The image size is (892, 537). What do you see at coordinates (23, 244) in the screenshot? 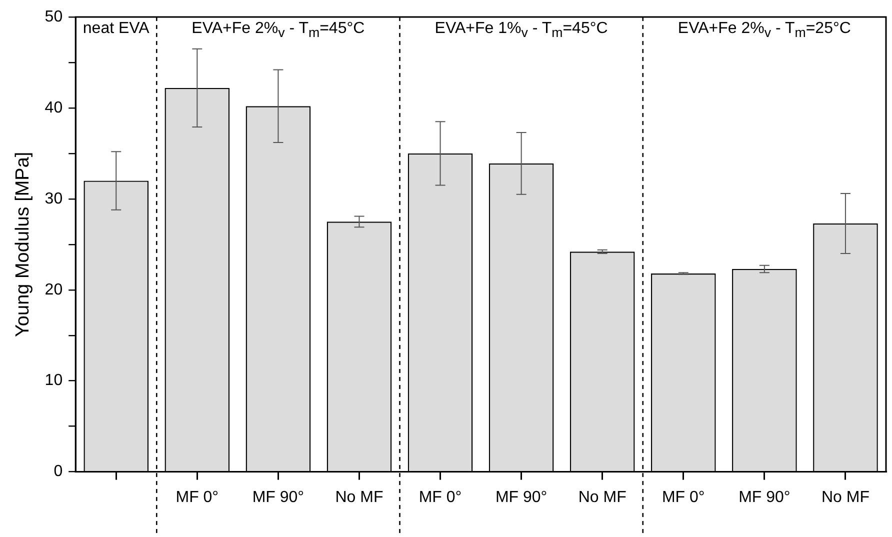
I see `y-axis-title: Young Modulus [MPa]` at bounding box center [23, 244].